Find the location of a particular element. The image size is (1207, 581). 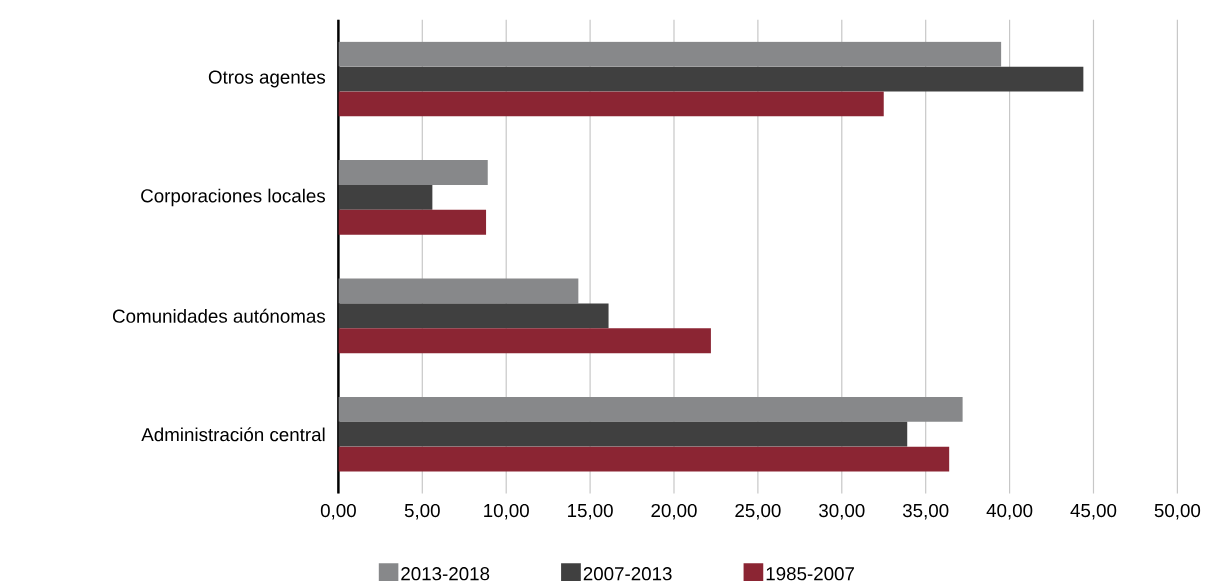

x-tick-label: 0,00 is located at coordinates (338, 511).